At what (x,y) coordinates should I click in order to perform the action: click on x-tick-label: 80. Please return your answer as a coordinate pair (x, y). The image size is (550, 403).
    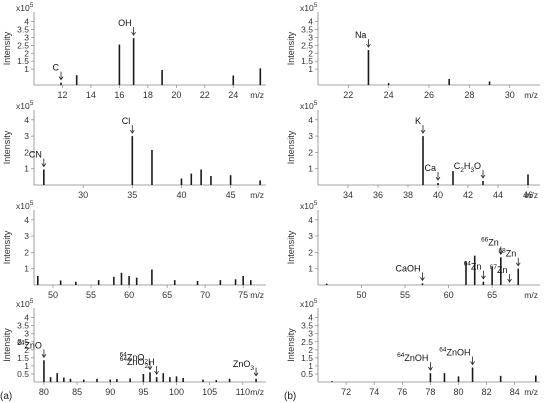
    Looking at the image, I should click on (44, 392).